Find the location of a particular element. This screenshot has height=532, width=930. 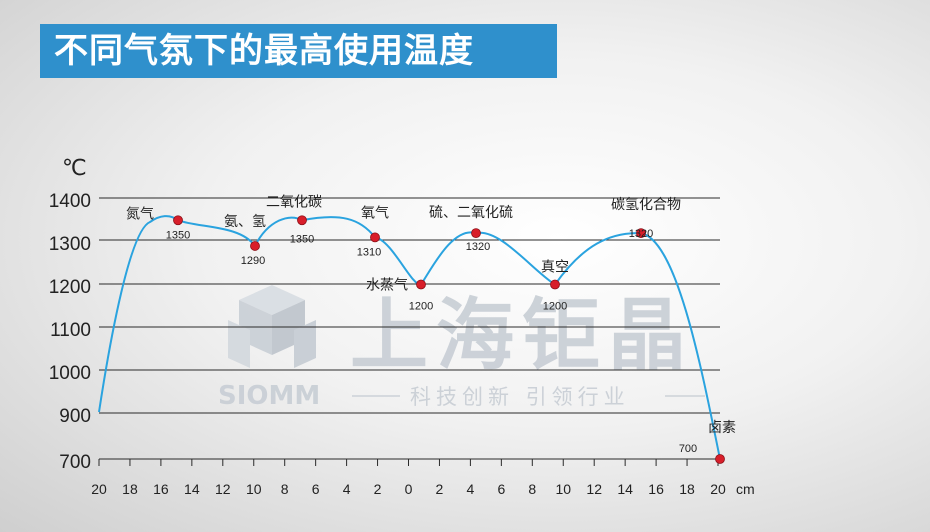

y-tick-label: 1100 is located at coordinates (70, 330).